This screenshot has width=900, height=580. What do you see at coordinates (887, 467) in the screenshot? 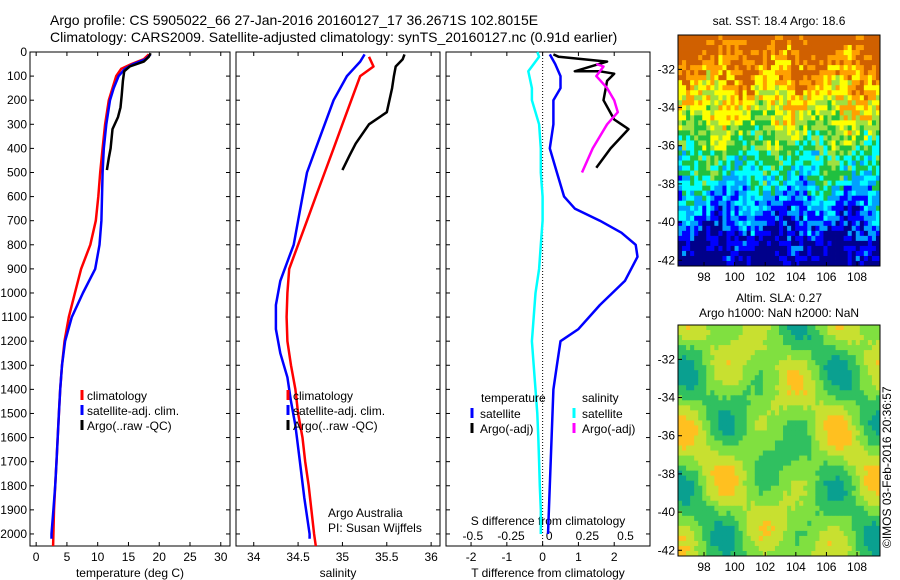
I see `imos-credit-label: ©IMOS 03-Feb-2016 20:36:57` at bounding box center [887, 467].